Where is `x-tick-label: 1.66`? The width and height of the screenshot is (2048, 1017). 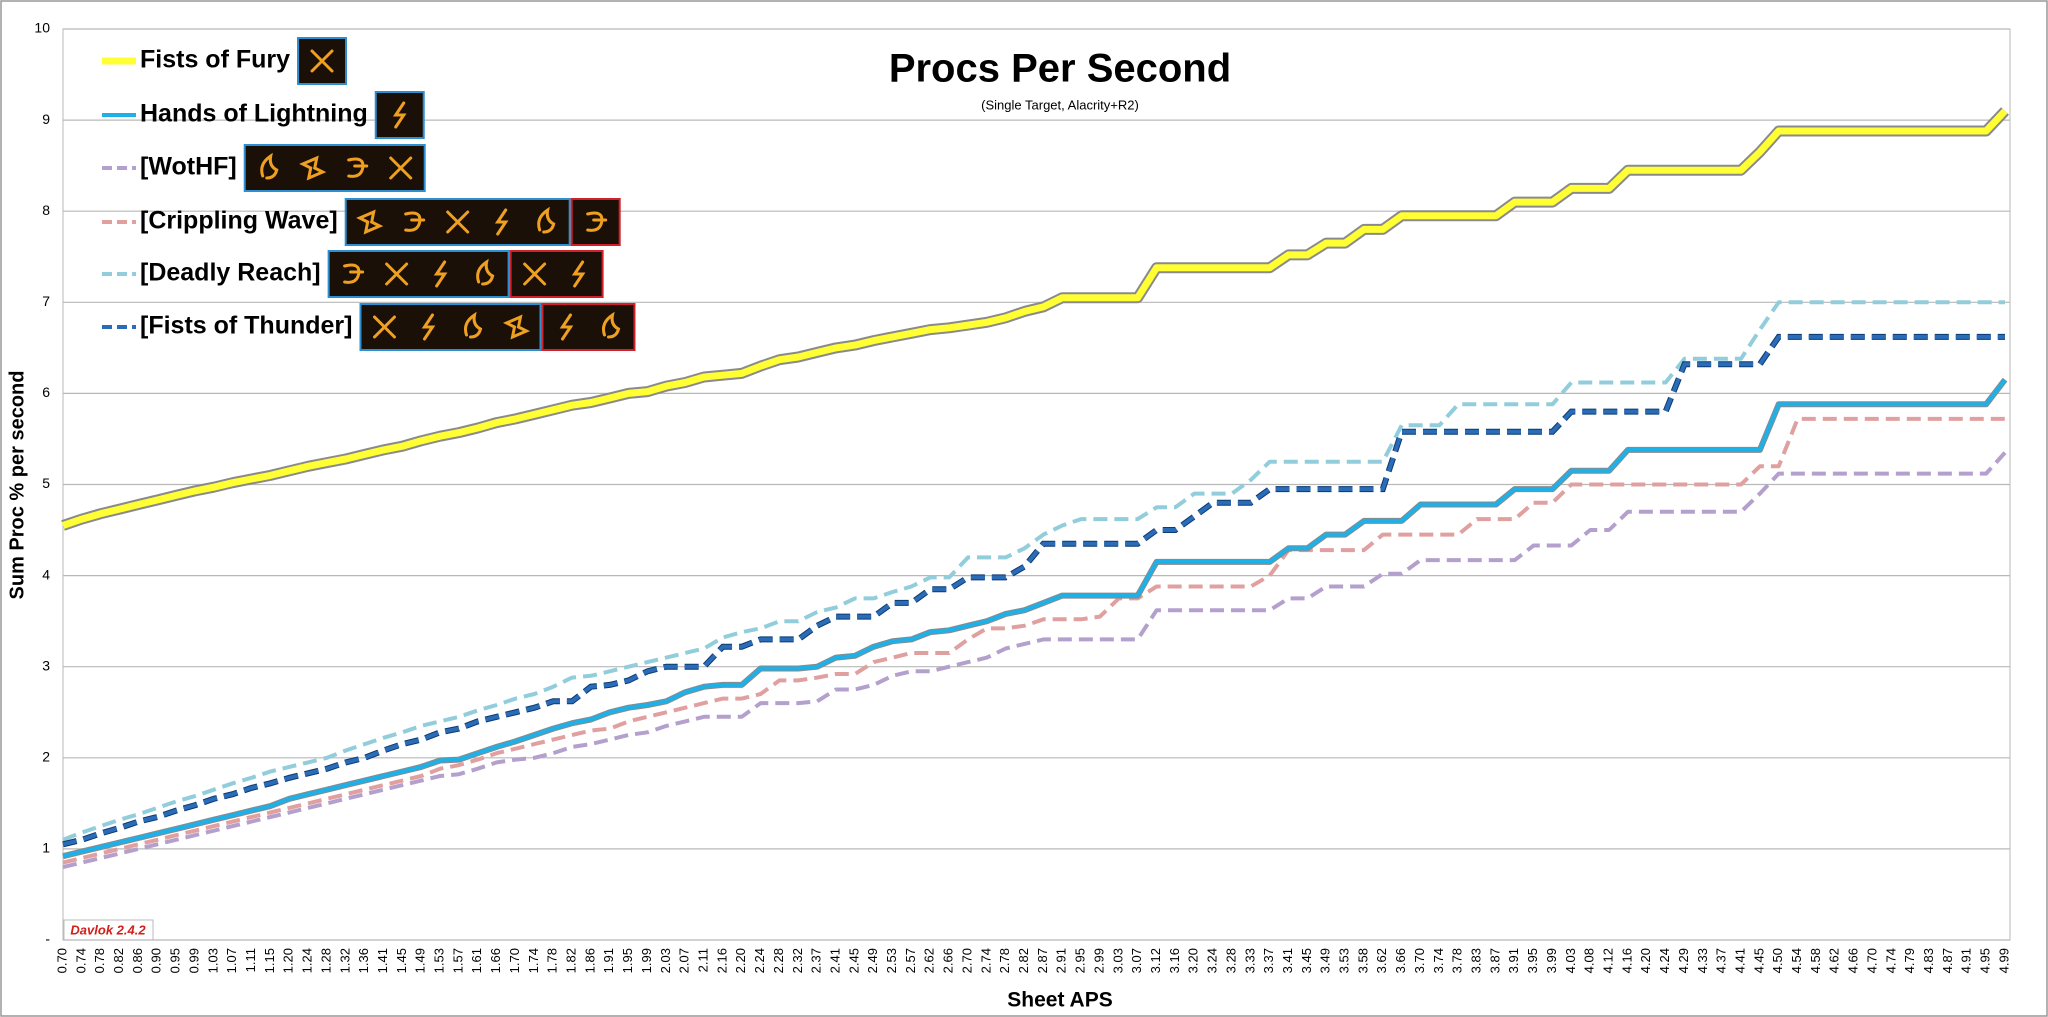 x-tick-label: 1.66 is located at coordinates (495, 960).